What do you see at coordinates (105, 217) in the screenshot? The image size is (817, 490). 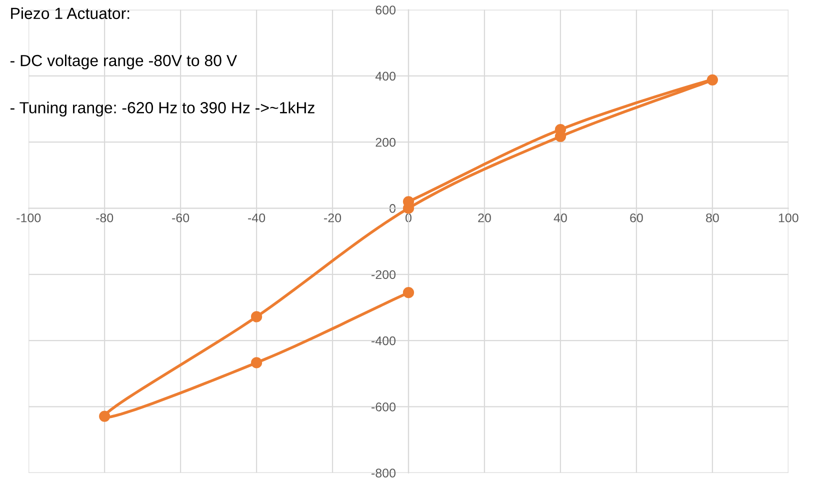 I see `x-tick-label: -80` at bounding box center [105, 217].